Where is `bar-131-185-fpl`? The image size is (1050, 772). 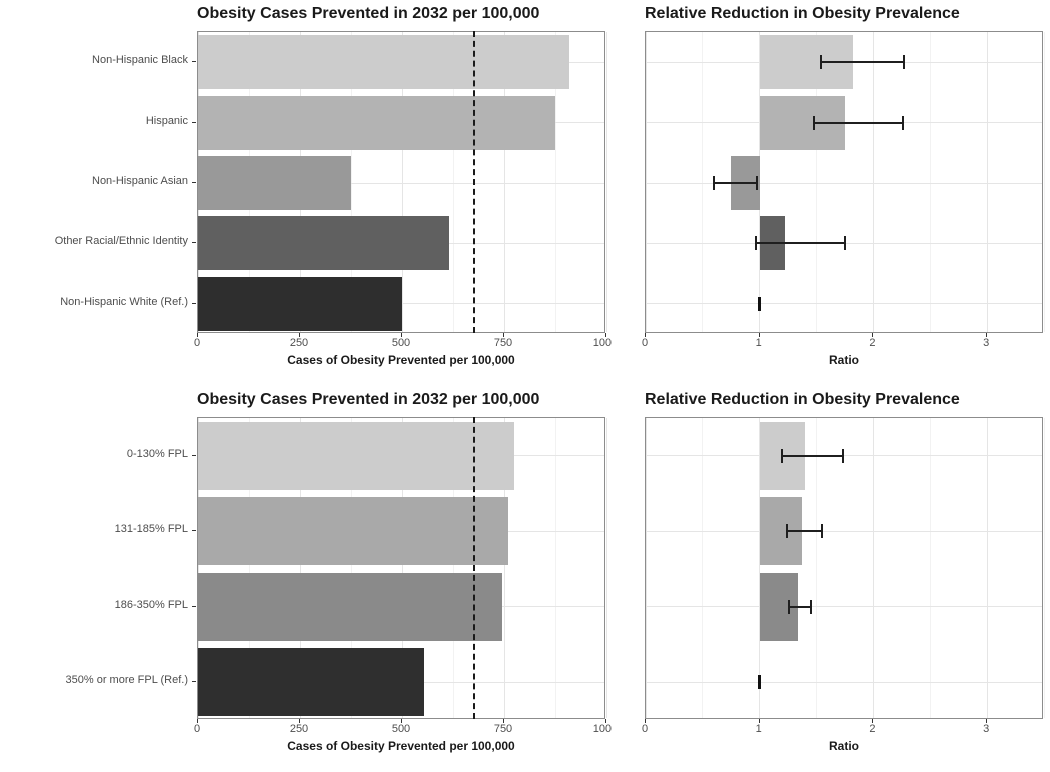
bar-131-185-fpl is located at coordinates (353, 531).